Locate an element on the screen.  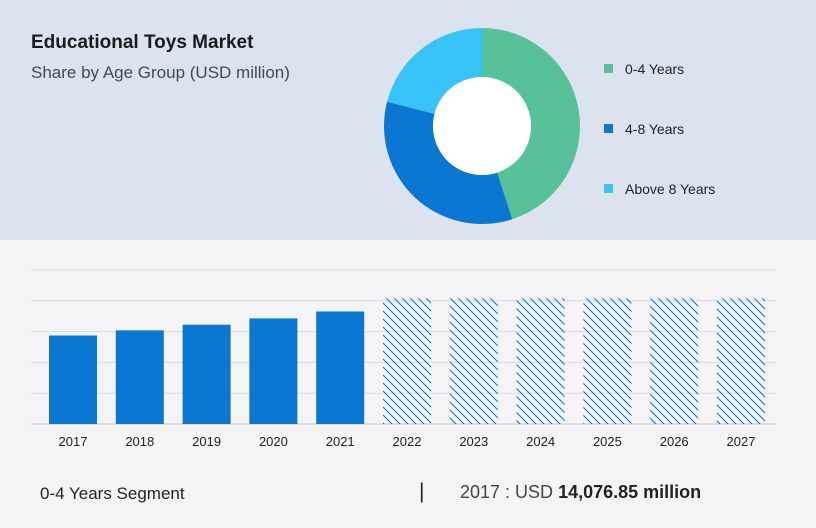
bar-2018 is located at coordinates (139, 377).